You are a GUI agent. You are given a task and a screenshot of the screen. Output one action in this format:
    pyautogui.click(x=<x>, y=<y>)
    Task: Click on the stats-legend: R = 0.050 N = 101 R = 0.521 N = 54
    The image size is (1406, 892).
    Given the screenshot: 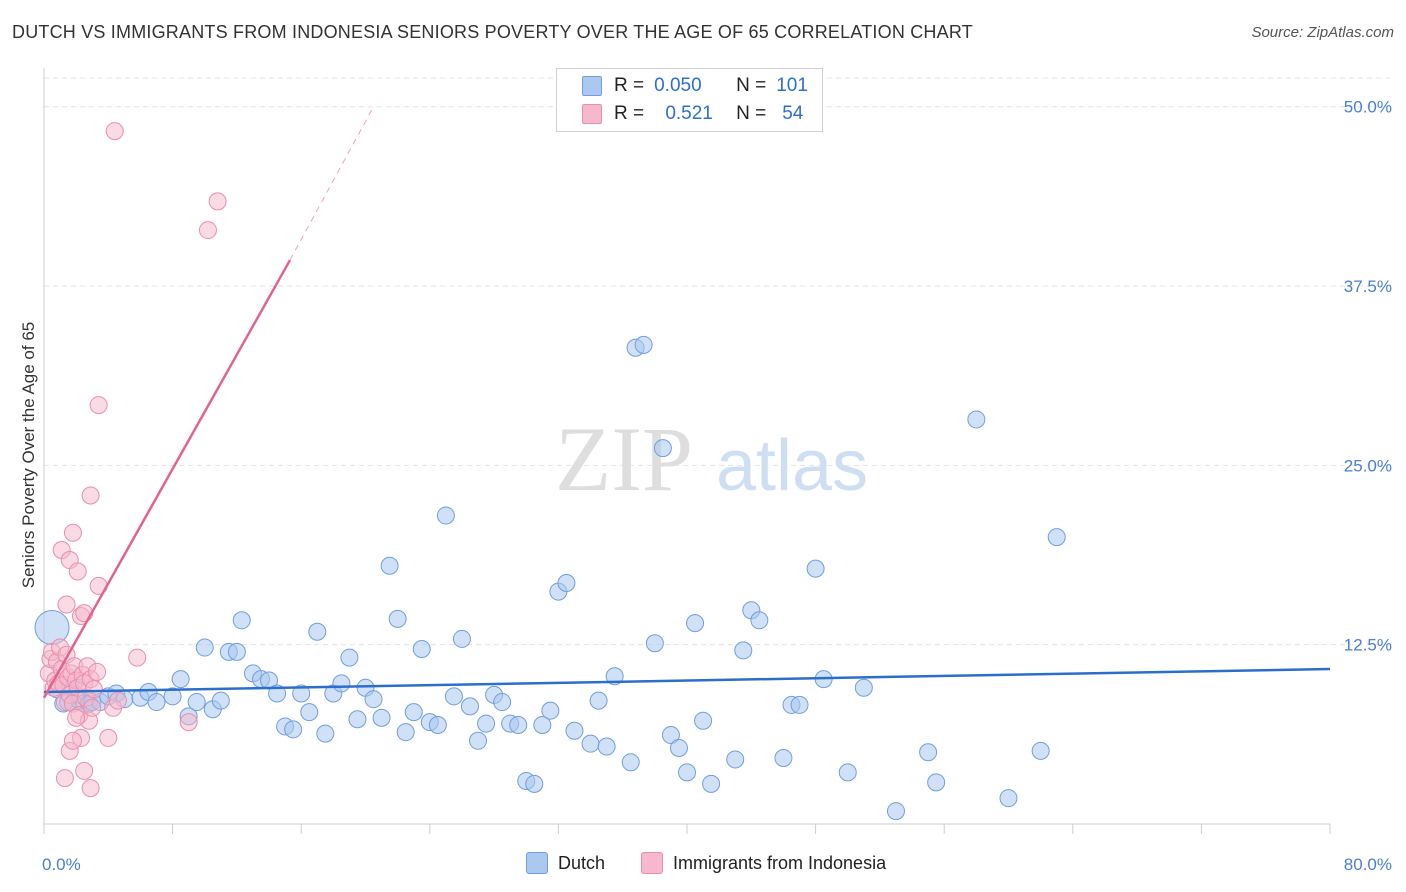 What is the action you would take?
    pyautogui.click(x=689, y=100)
    